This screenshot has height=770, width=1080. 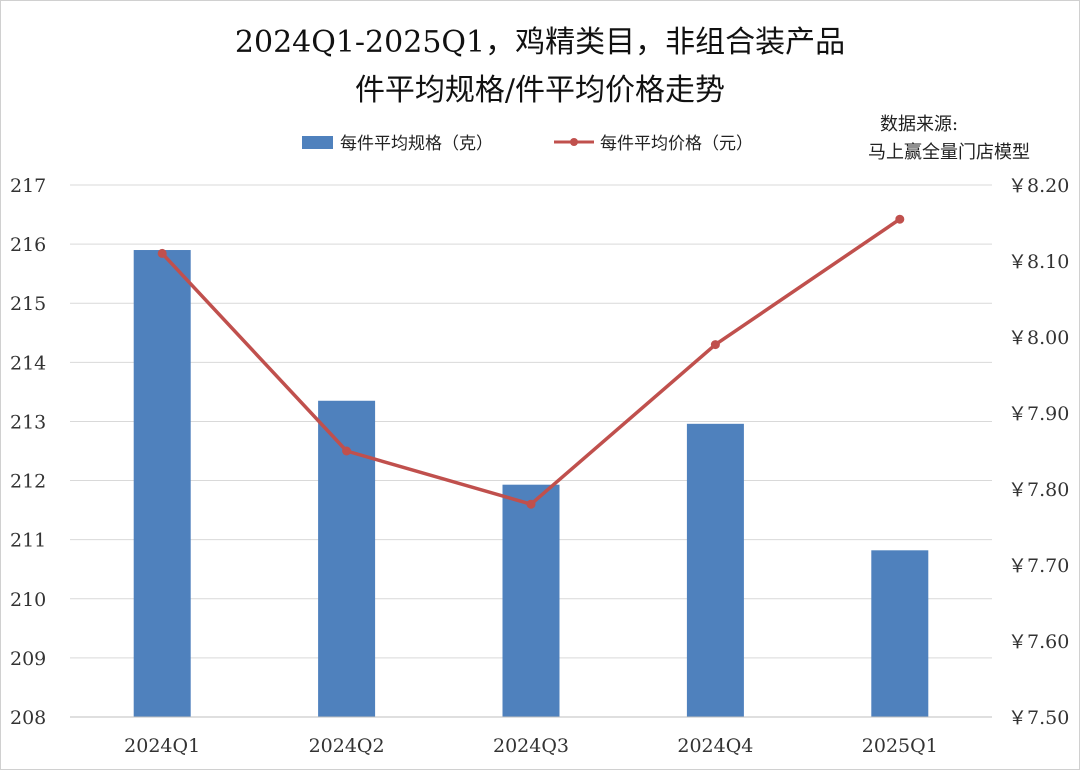 What do you see at coordinates (540, 90) in the screenshot?
I see `chart-title-line-2: 件平均规格/件平均价格走势` at bounding box center [540, 90].